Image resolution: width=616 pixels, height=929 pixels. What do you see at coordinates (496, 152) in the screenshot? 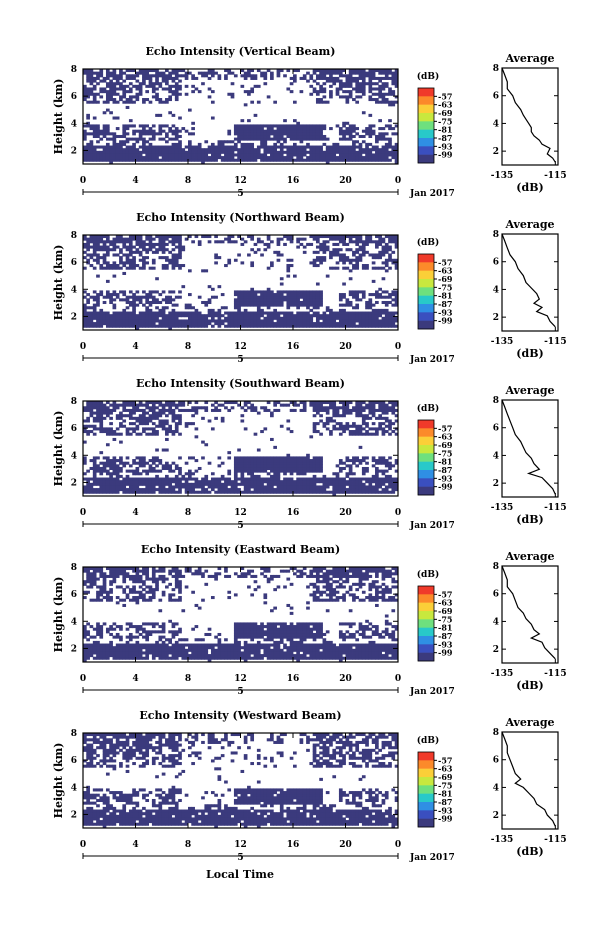
I see `average-y-tick-label: 2` at bounding box center [496, 152].